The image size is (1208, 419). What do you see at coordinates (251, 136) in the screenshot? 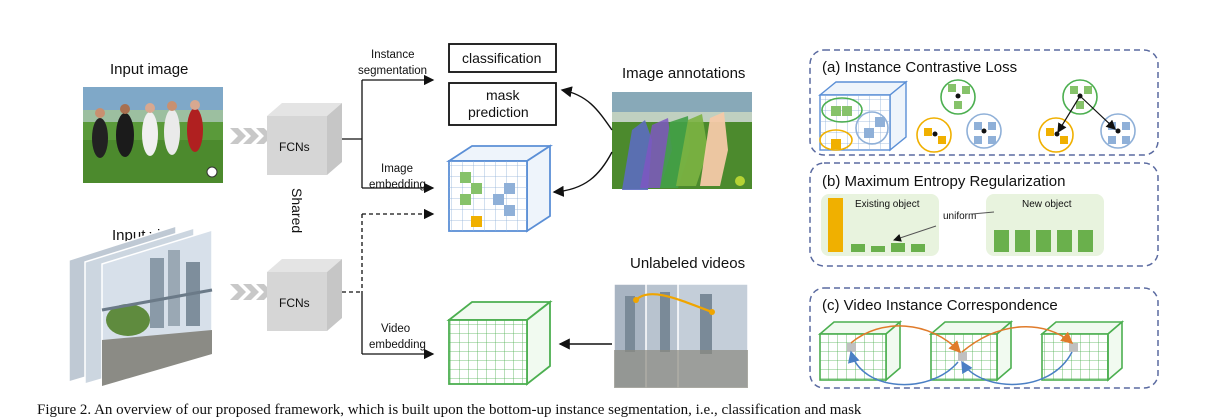
I see `chevrons-top` at bounding box center [251, 136].